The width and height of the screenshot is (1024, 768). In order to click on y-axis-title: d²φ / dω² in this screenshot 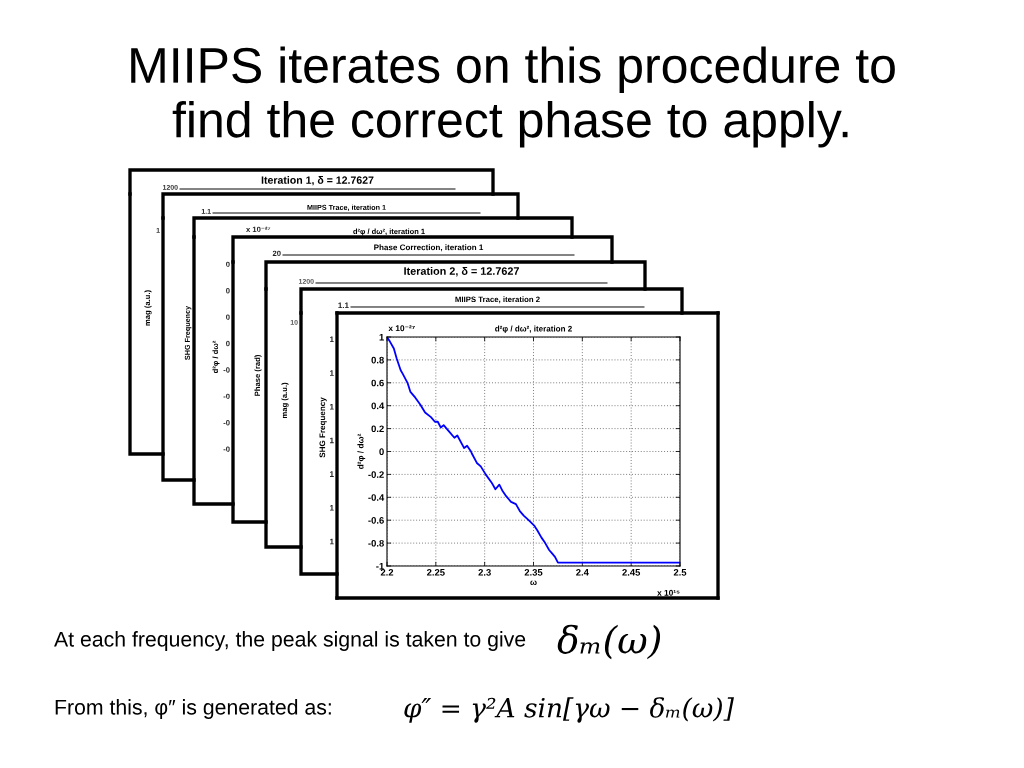, I will do `click(361, 451)`.